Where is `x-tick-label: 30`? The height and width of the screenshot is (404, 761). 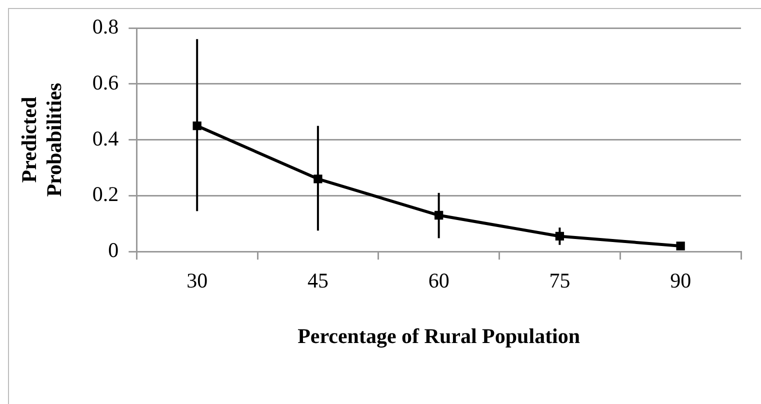 x-tick-label: 30 is located at coordinates (197, 280).